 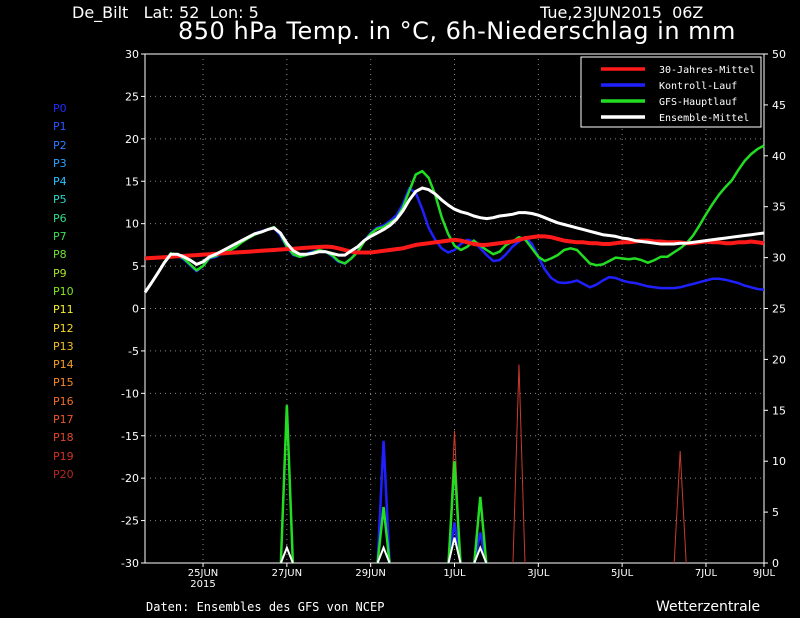 What do you see at coordinates (707, 70) in the screenshot?
I see `legend-label: 30-Jahres-Mittel` at bounding box center [707, 70].